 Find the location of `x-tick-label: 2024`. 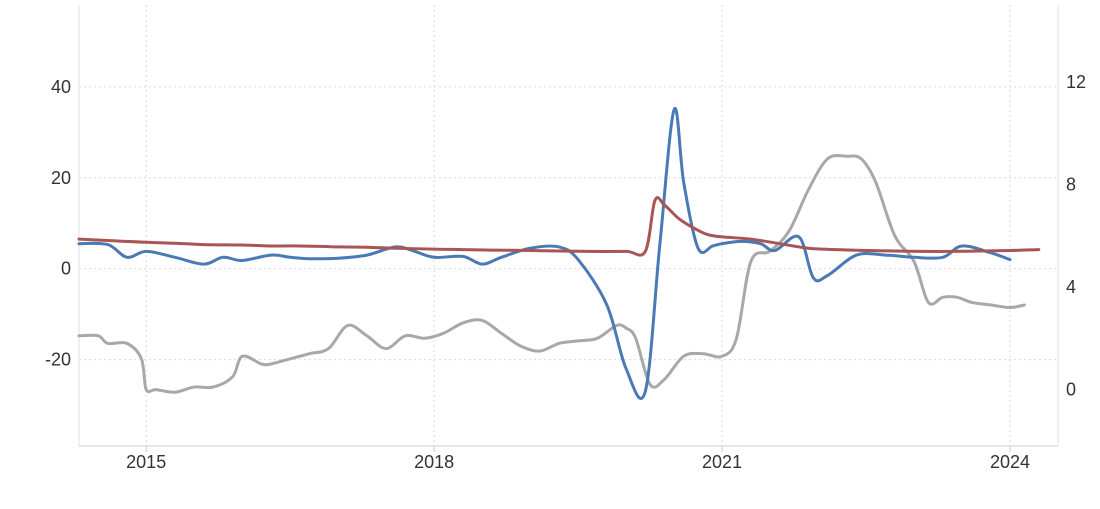

x-tick-label: 2024 is located at coordinates (1010, 462).